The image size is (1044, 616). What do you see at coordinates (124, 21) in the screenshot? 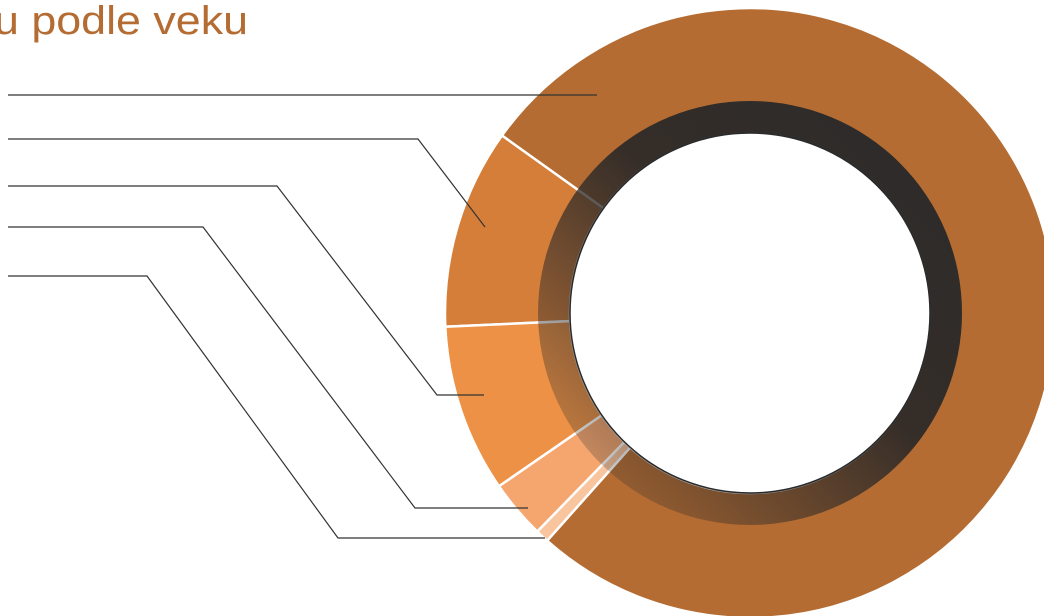
I see `chart-title: u podle veku` at bounding box center [124, 21].